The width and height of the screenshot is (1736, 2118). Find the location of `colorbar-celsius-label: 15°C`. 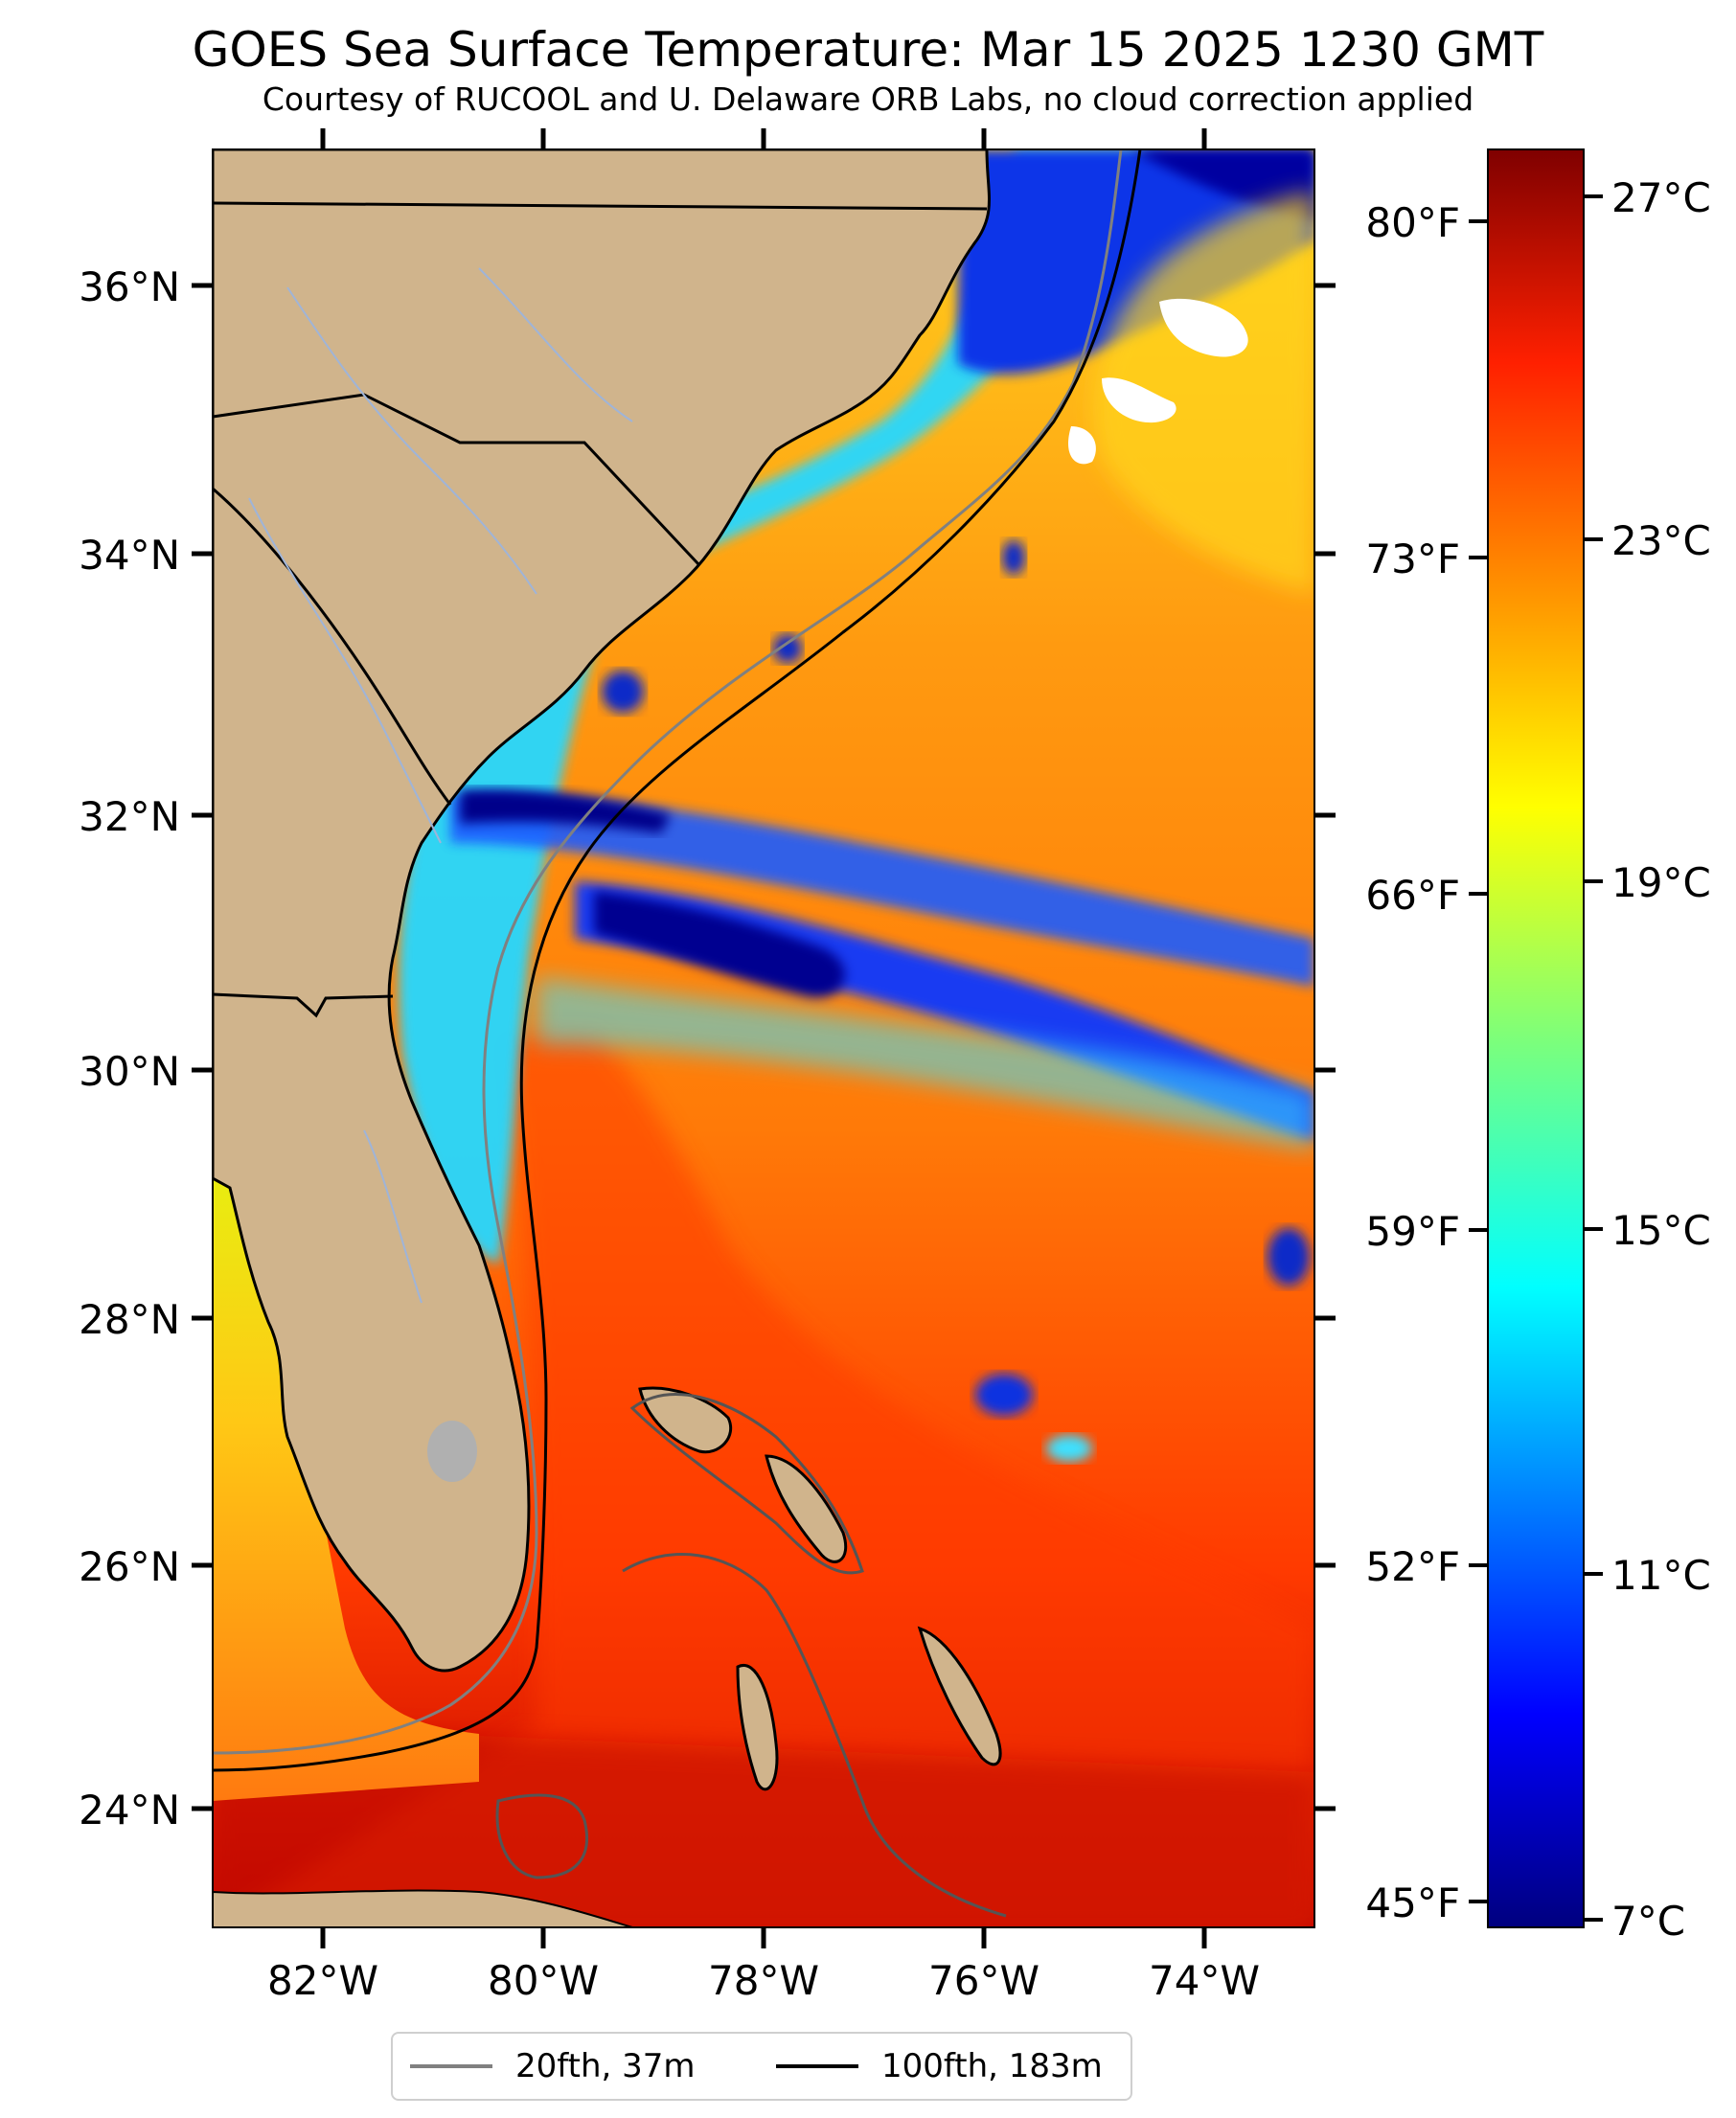

colorbar-celsius-label: 15°C is located at coordinates (1661, 1230).